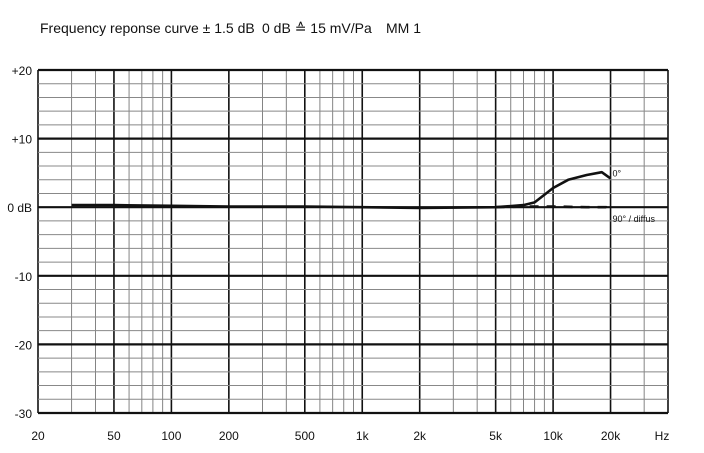 This screenshot has height=453, width=704. I want to click on series-label-0: 0°, so click(617, 173).